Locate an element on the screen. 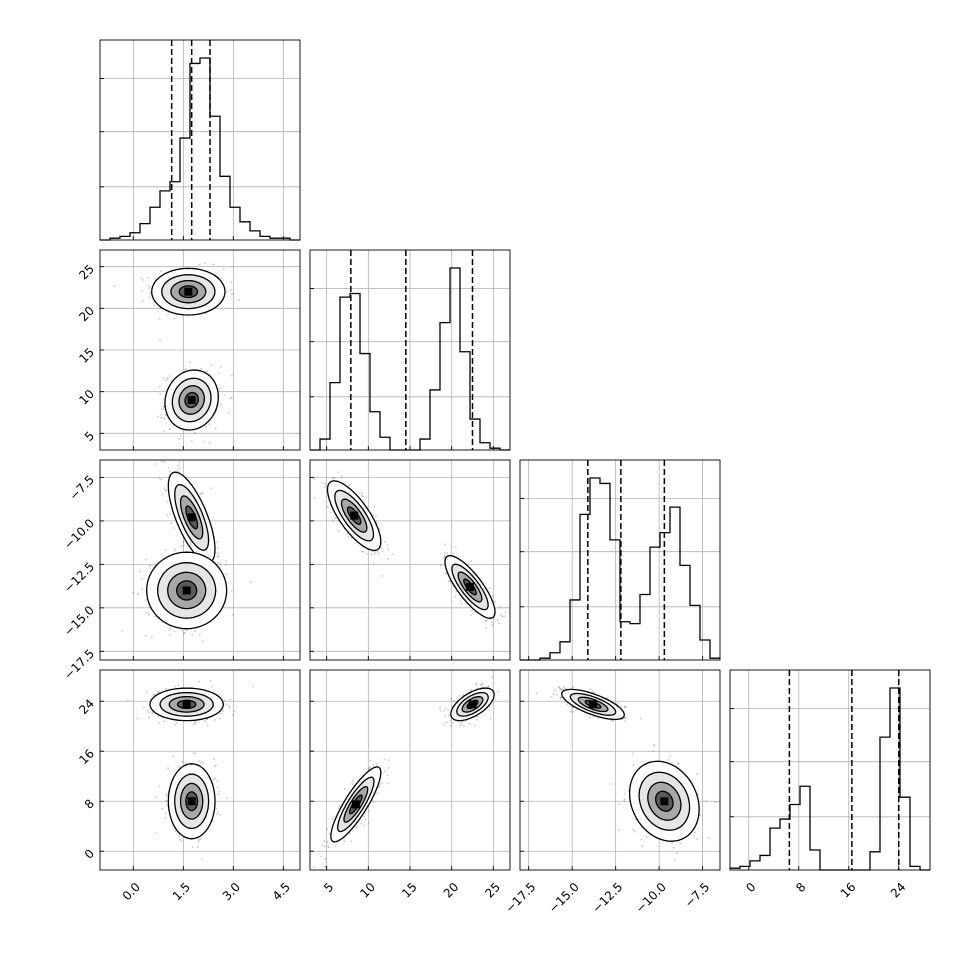 This screenshot has width=970, height=970. y-tick-label: −12.5 is located at coordinates (79, 578).